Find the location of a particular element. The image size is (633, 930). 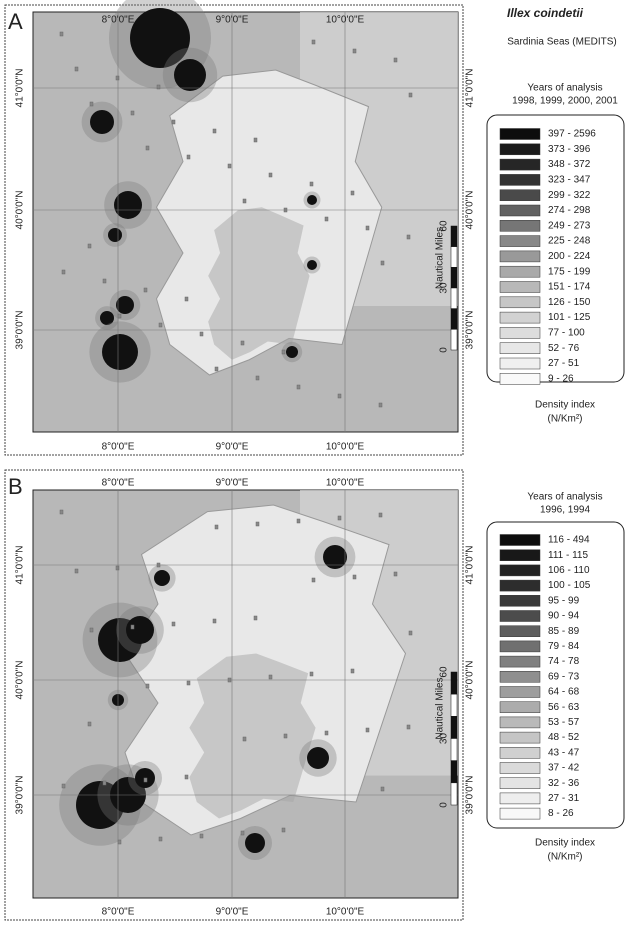

legend-class-label: 100 - 105 is located at coordinates (569, 585).